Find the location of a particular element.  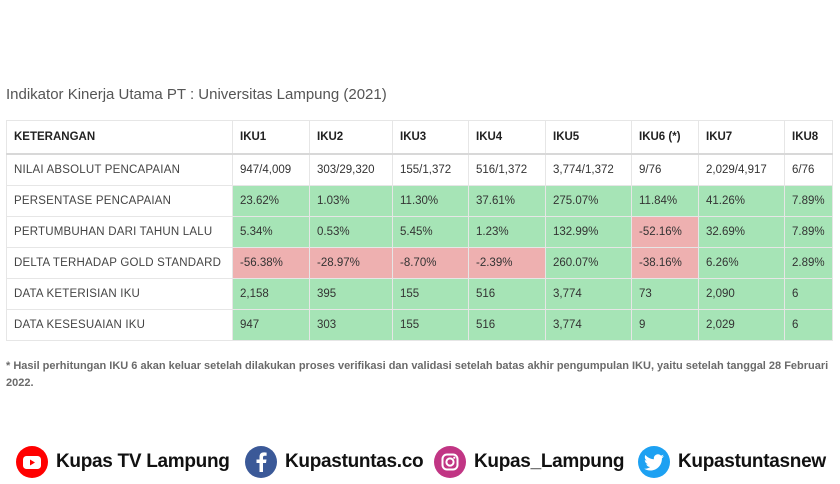

table-cell: 23.62% is located at coordinates (271, 201).